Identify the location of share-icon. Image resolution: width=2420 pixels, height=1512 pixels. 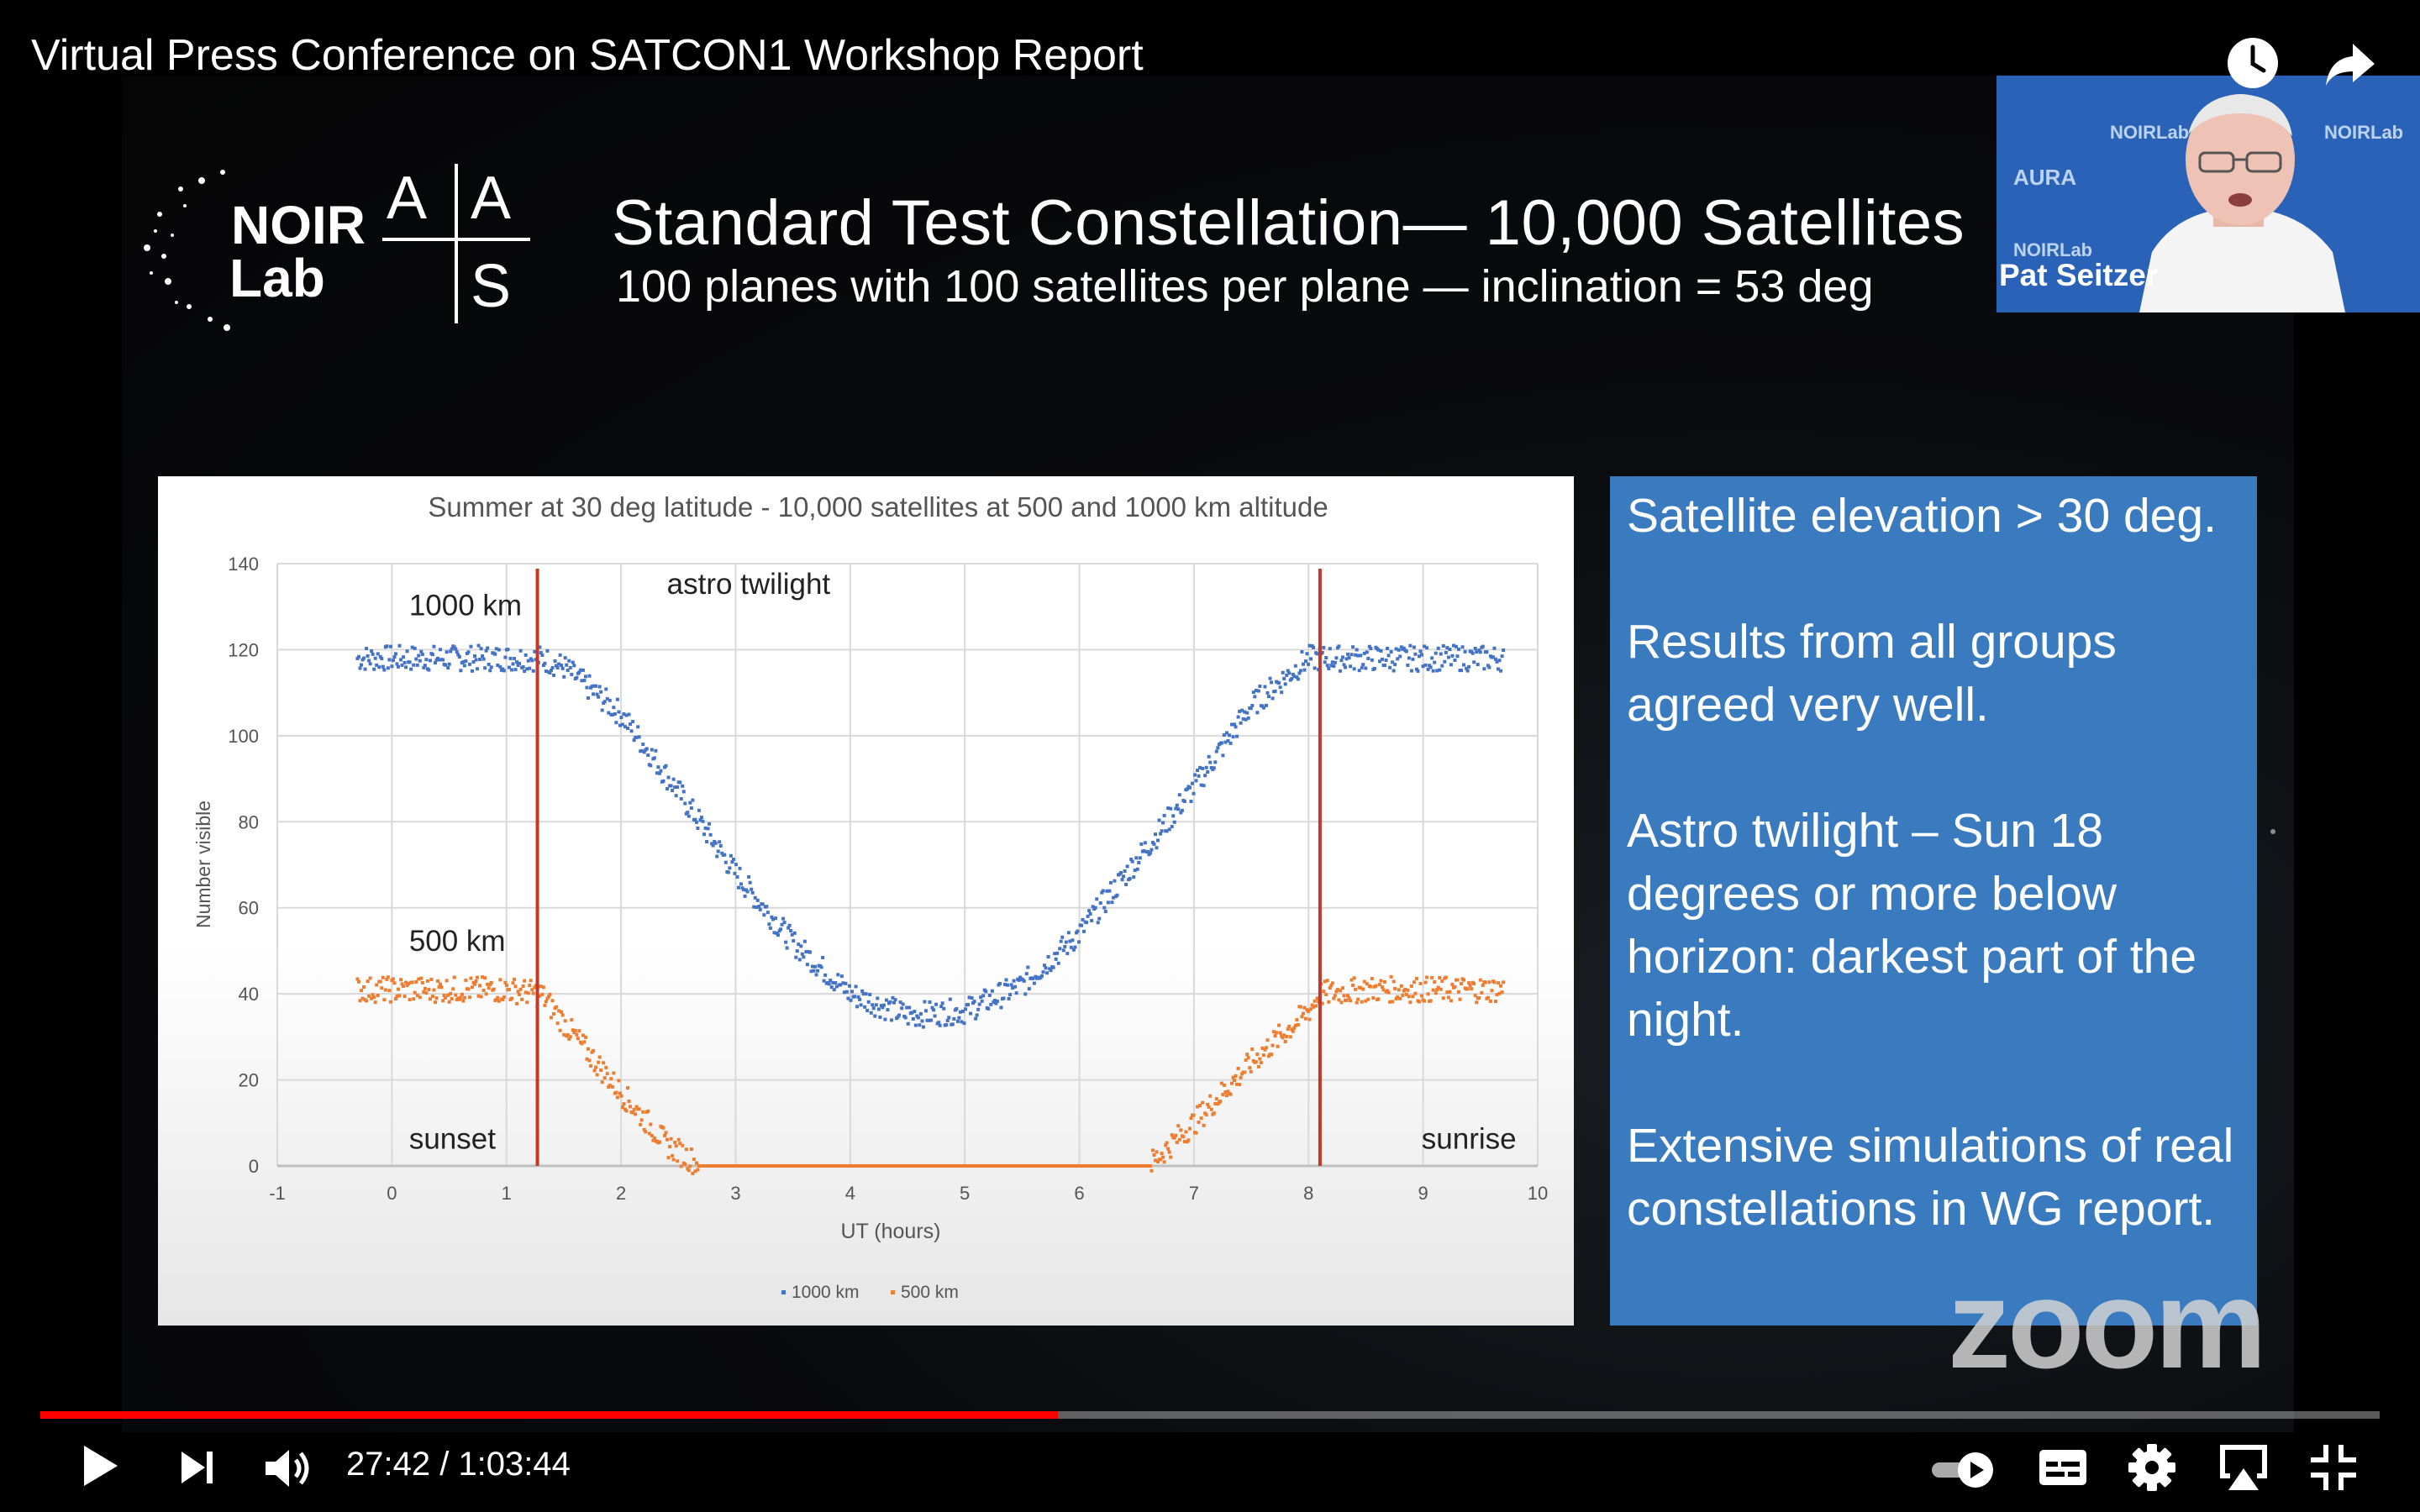
(2350, 63).